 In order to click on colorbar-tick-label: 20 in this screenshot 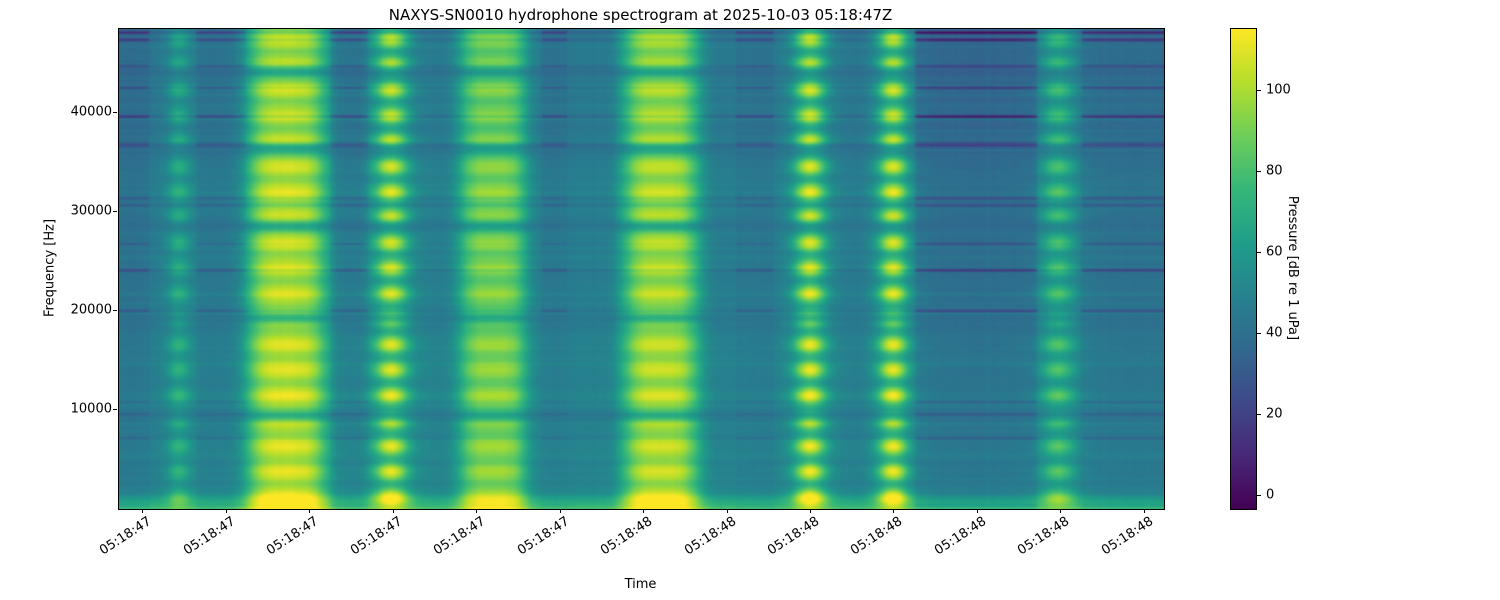, I will do `click(1274, 414)`.